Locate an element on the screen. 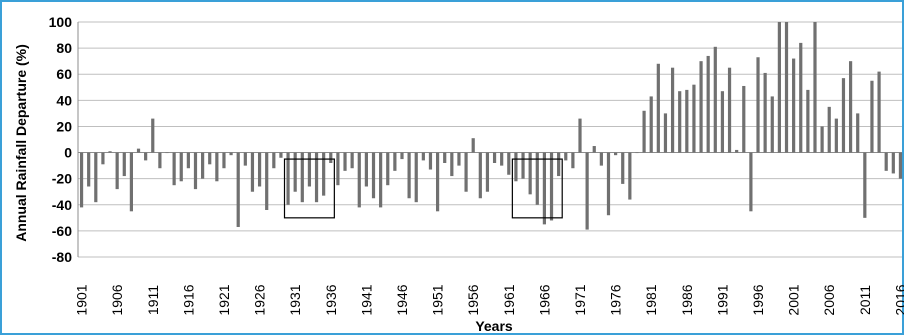  bar-1936 is located at coordinates (331, 157).